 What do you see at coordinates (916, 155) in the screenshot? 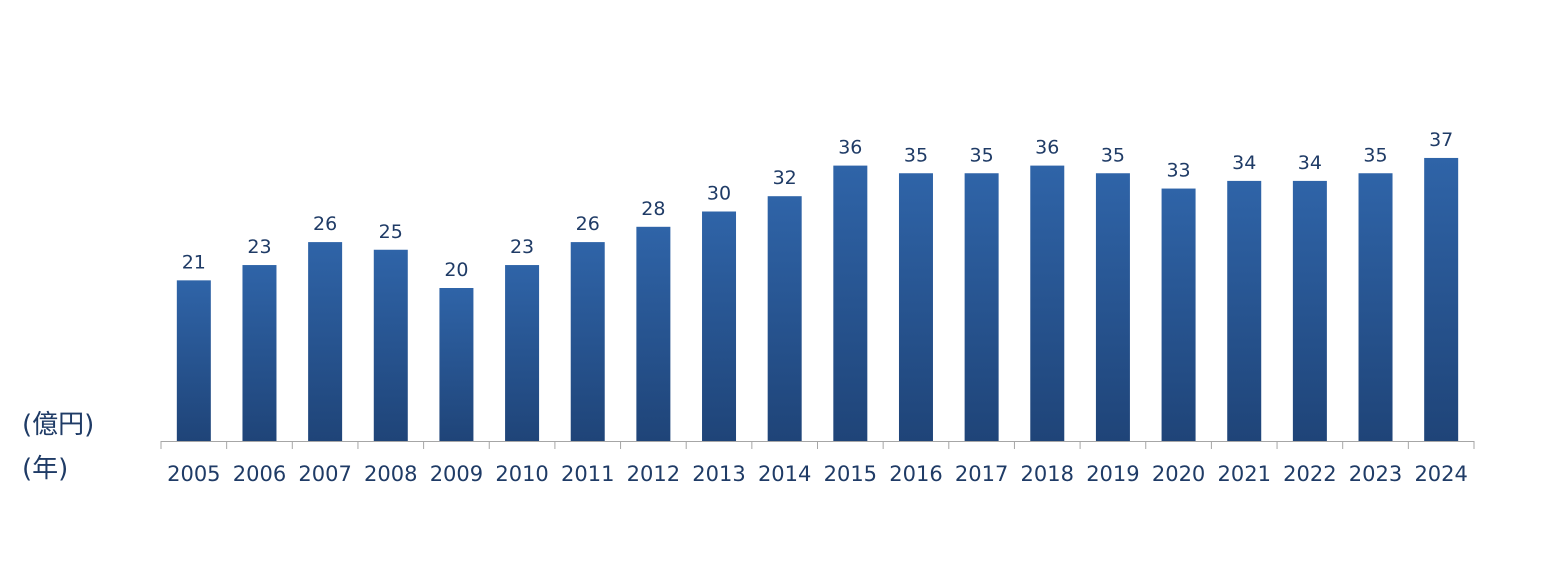
I see `data-label-2016: 35` at bounding box center [916, 155].